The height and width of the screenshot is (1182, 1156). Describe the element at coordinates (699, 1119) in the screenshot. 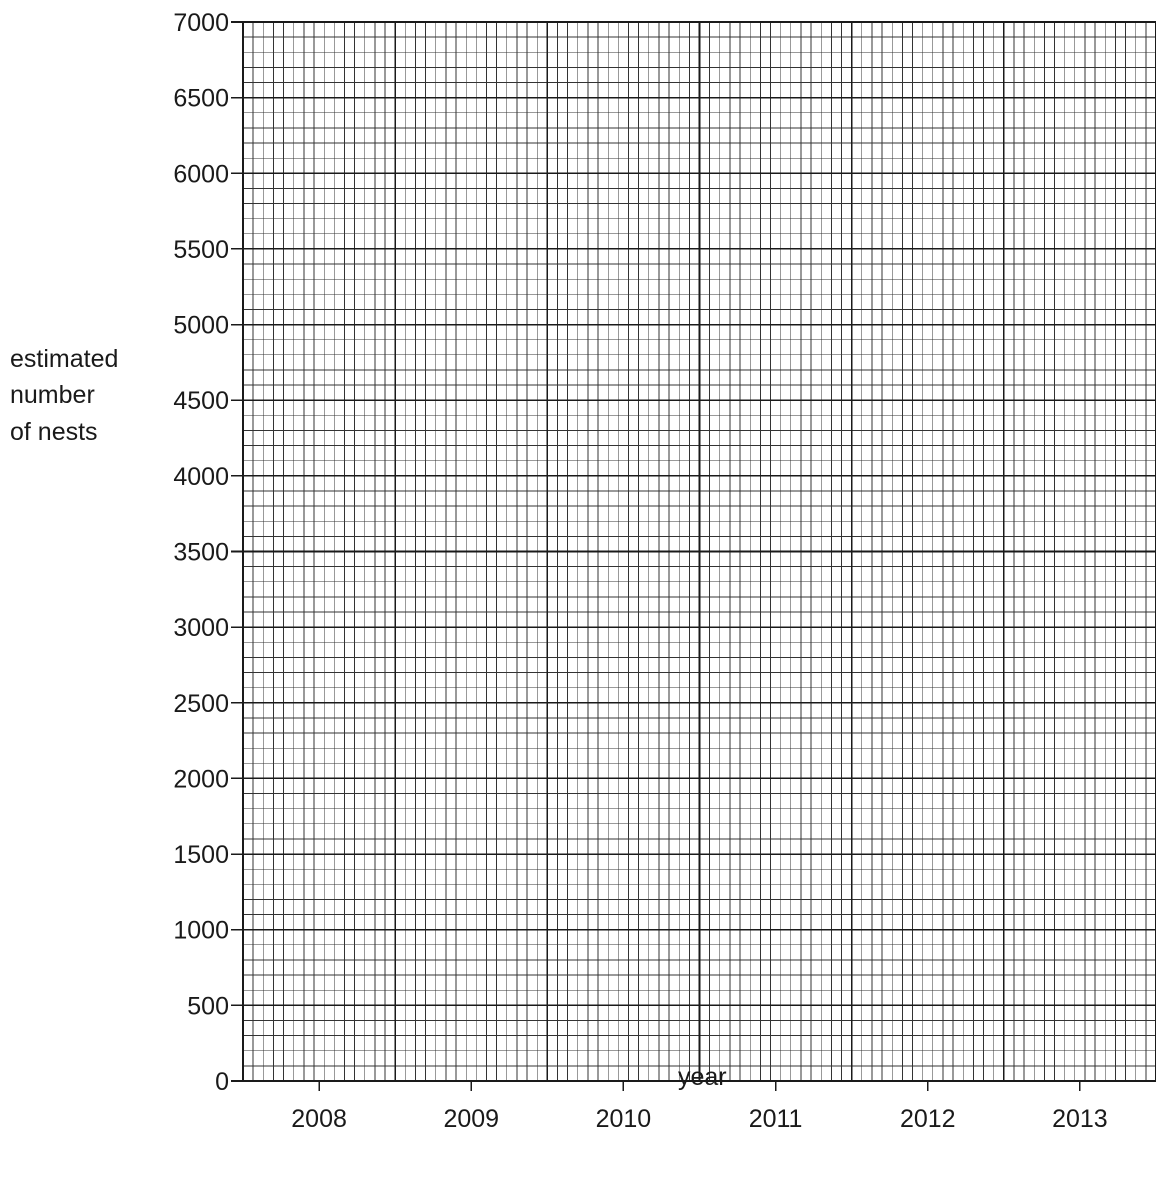

I see `x-tick-labels: 2008 2009 2010 2011 2012 2013` at that location.